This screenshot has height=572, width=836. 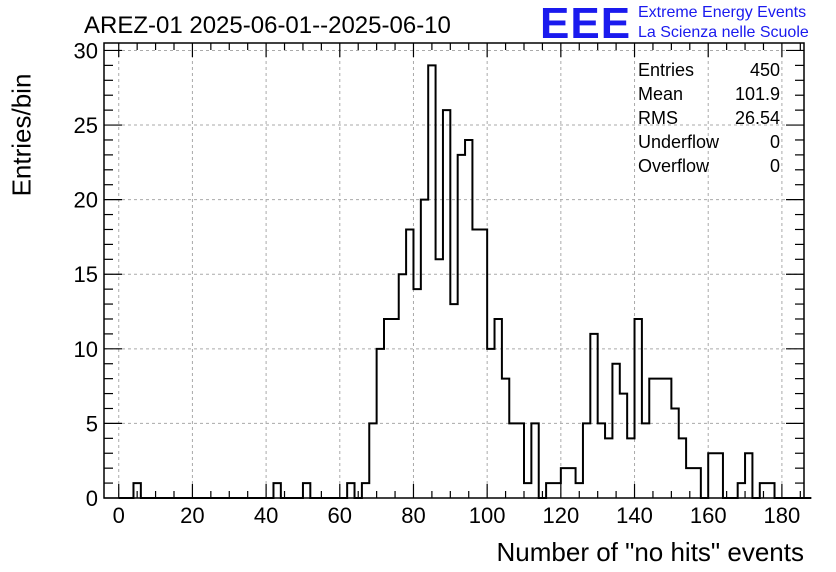 I want to click on x-tick-label: 140, so click(x=634, y=515).